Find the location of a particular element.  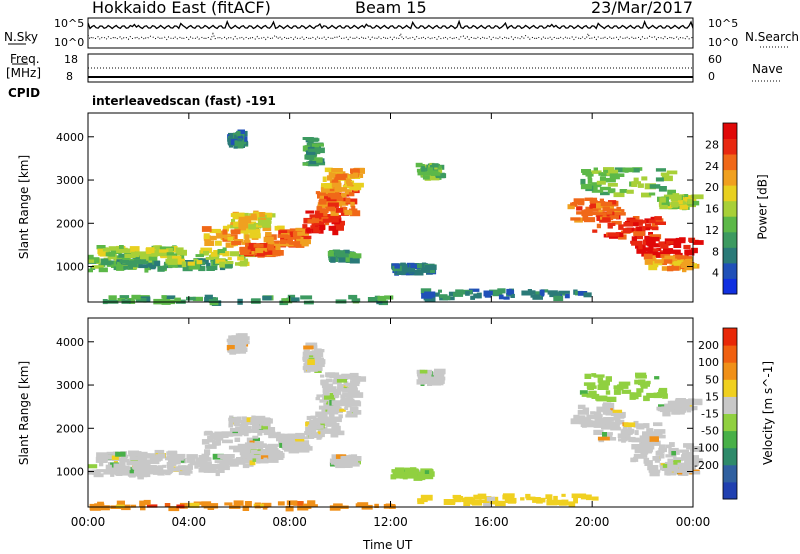

freq-tick-bottom: 8 is located at coordinates (69, 76).